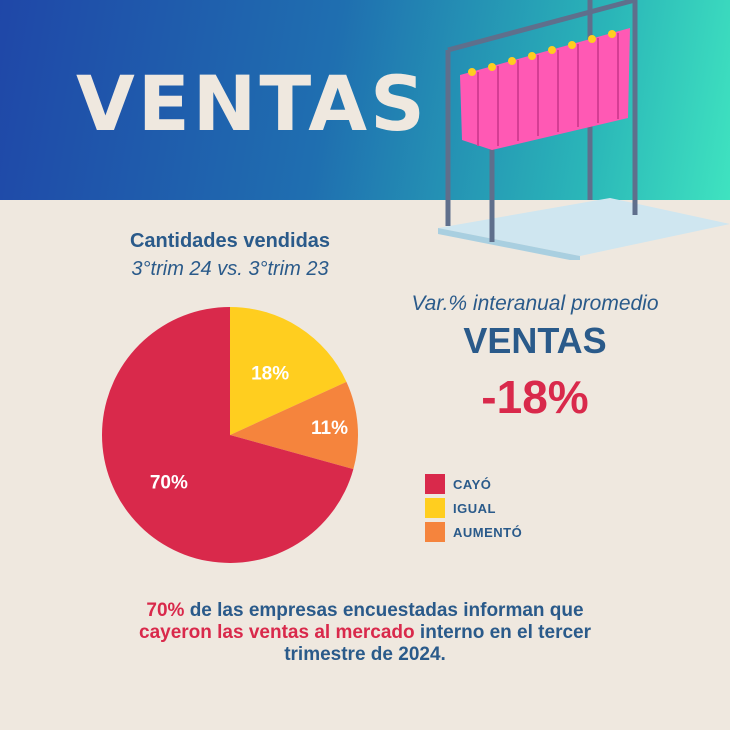 The image size is (730, 730). I want to click on clothing-rack-illustration, so click(584, 130).